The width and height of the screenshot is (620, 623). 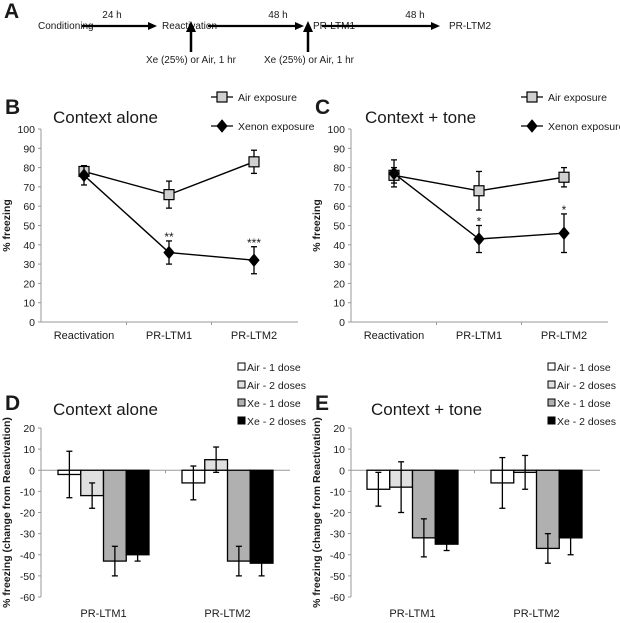 I want to click on significance-marker: **, so click(x=169, y=237).